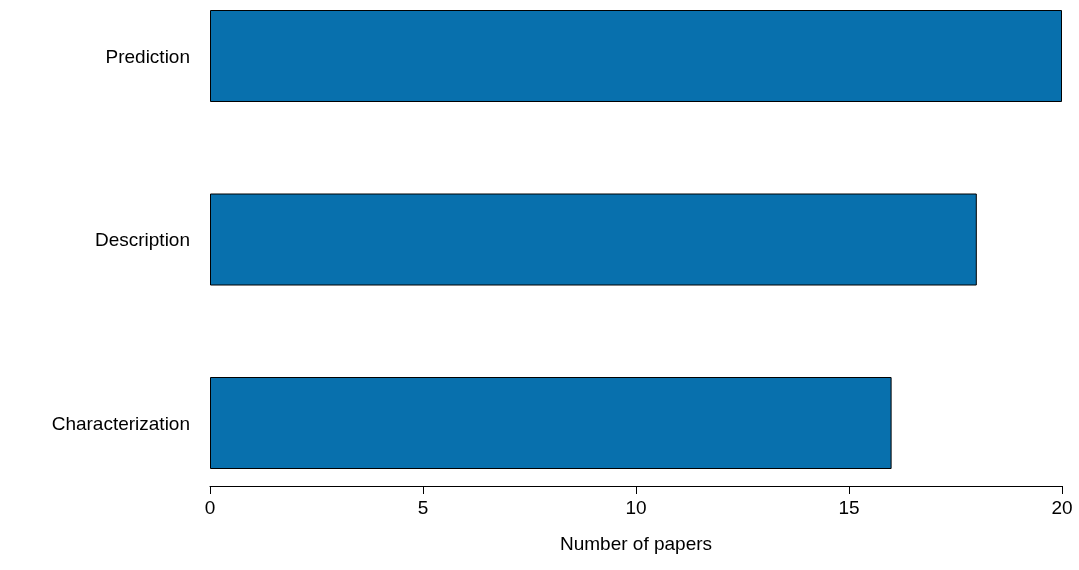 The width and height of the screenshot is (1079, 570). Describe the element at coordinates (1062, 507) in the screenshot. I see `x-tick-label: 20` at that location.